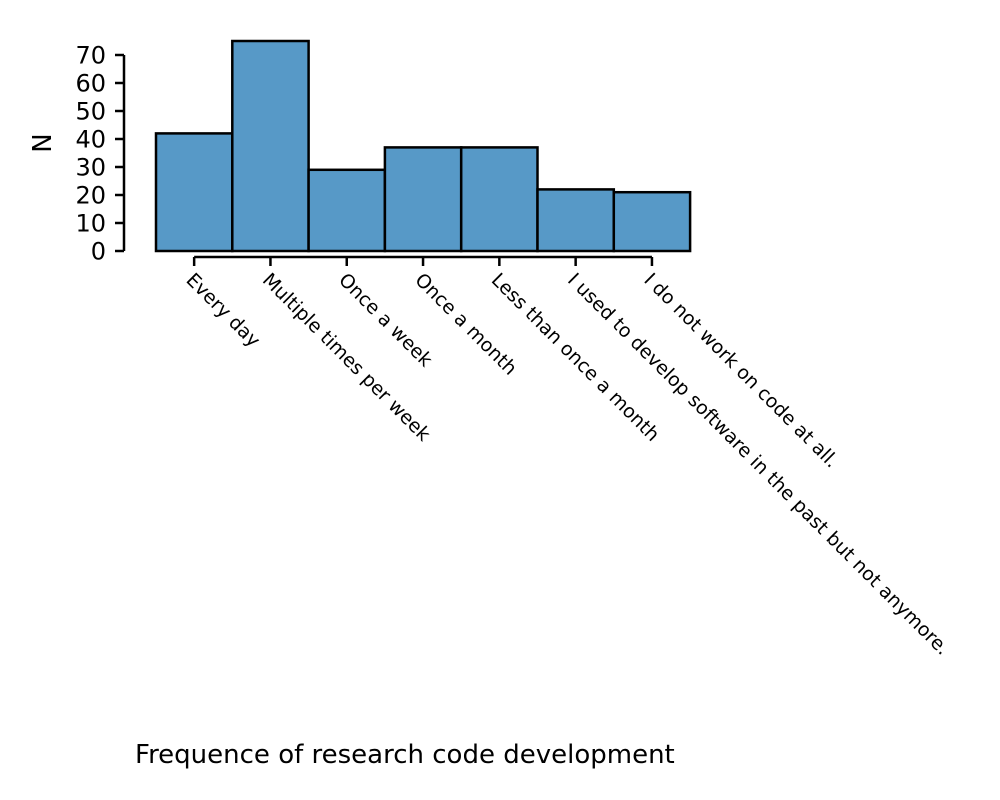 Image resolution: width=1000 pixels, height=800 pixels. Describe the element at coordinates (43, 142) in the screenshot. I see `y-axis-label: N` at that location.